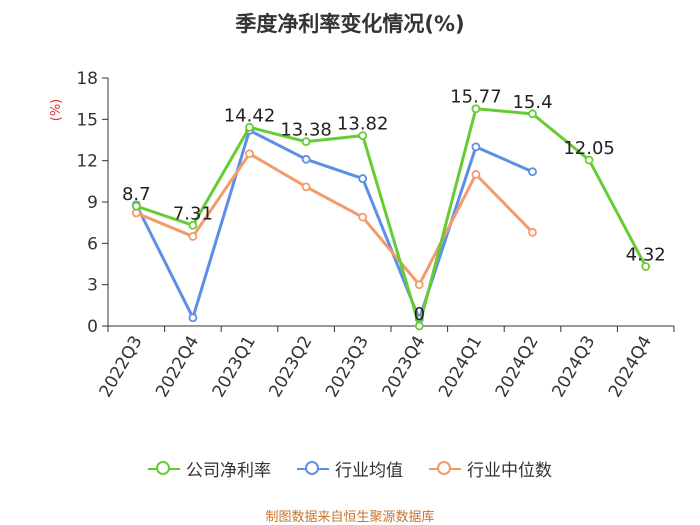 Image resolution: width=700 pixels, height=525 pixels. I want to click on chart-title: 季度净利率变化情况(%), so click(350, 24).